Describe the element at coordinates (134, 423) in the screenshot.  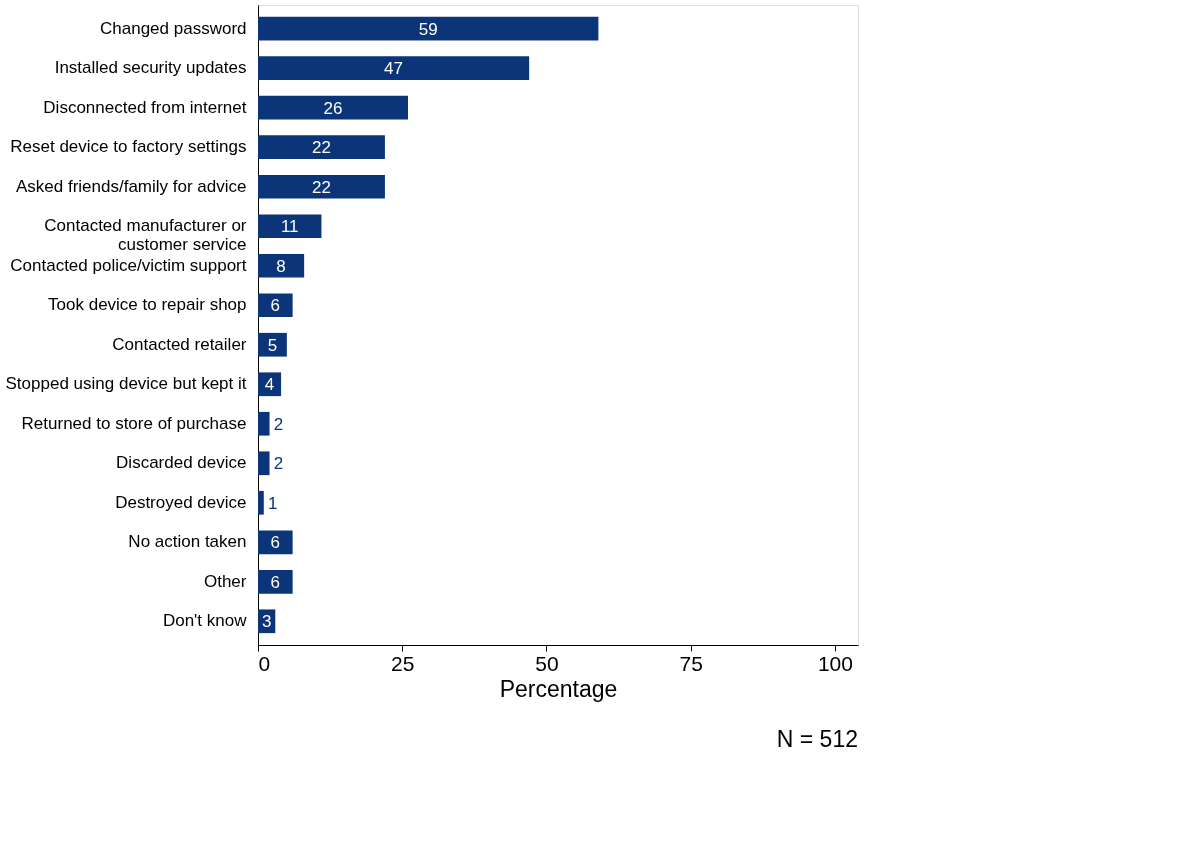
I see `y-tick-label: Returned to store of purchase` at that location.